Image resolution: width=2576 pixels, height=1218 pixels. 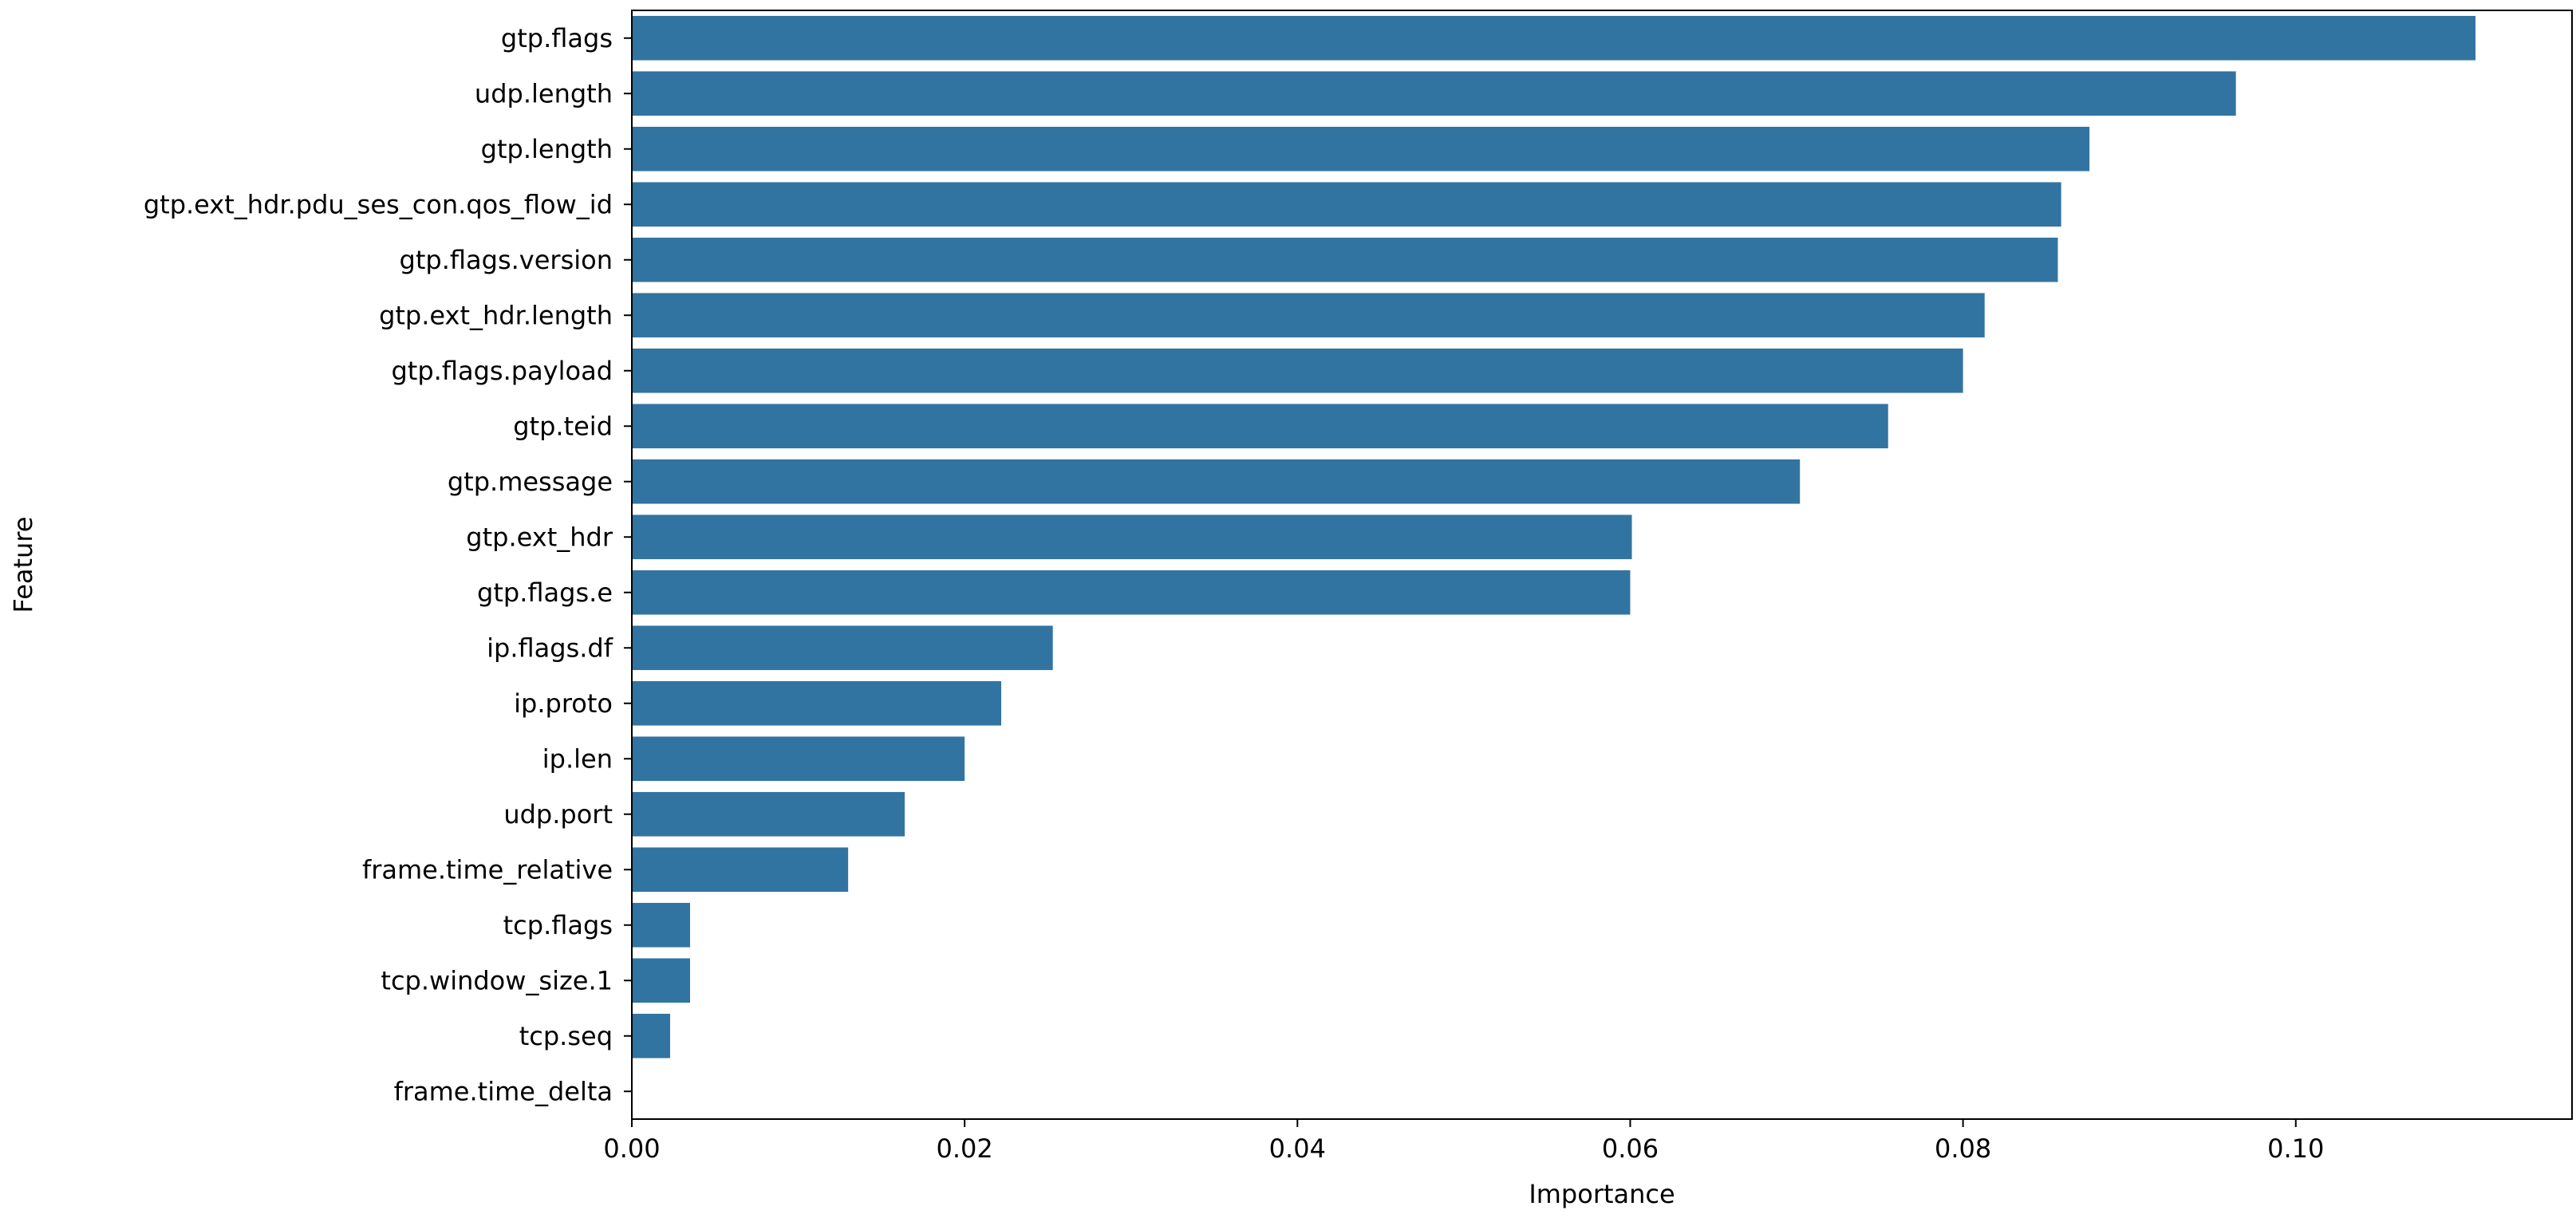 I want to click on bar-gtp-ext-hdr, so click(x=1132, y=537).